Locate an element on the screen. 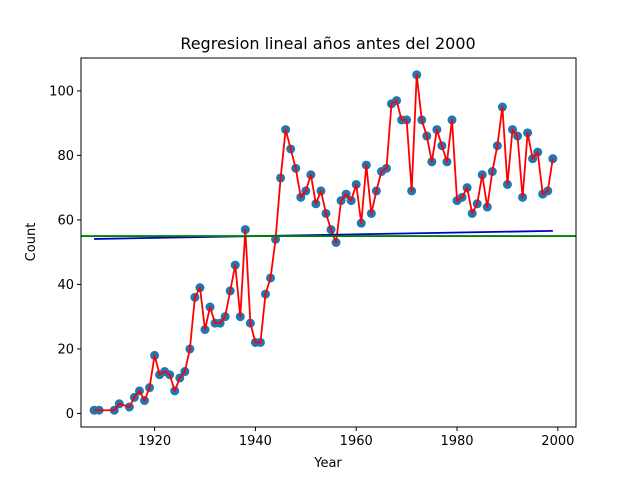  x-tick-label: 1960 is located at coordinates (356, 441).